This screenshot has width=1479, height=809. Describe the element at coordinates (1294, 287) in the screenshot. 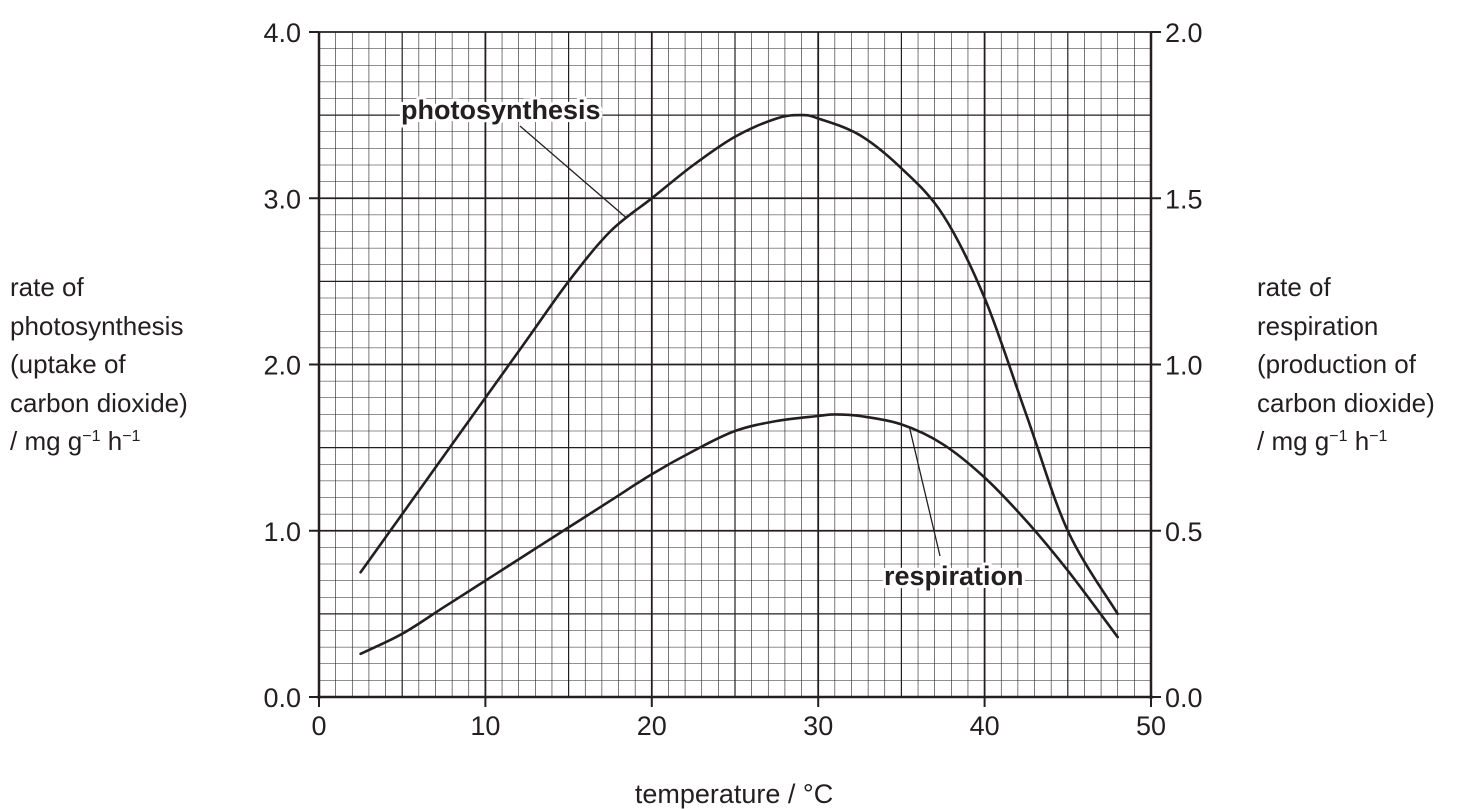

I see `right-y-label-line-1: rate of` at that location.